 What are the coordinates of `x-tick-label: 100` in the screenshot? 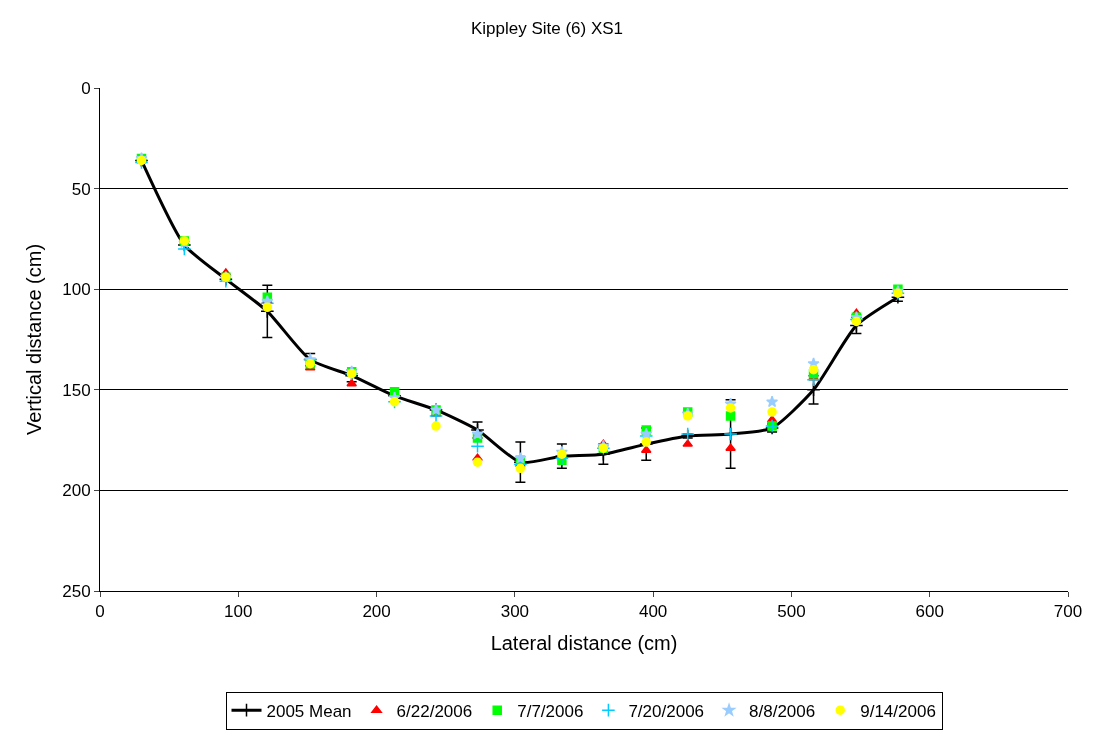 It's located at (238, 612).